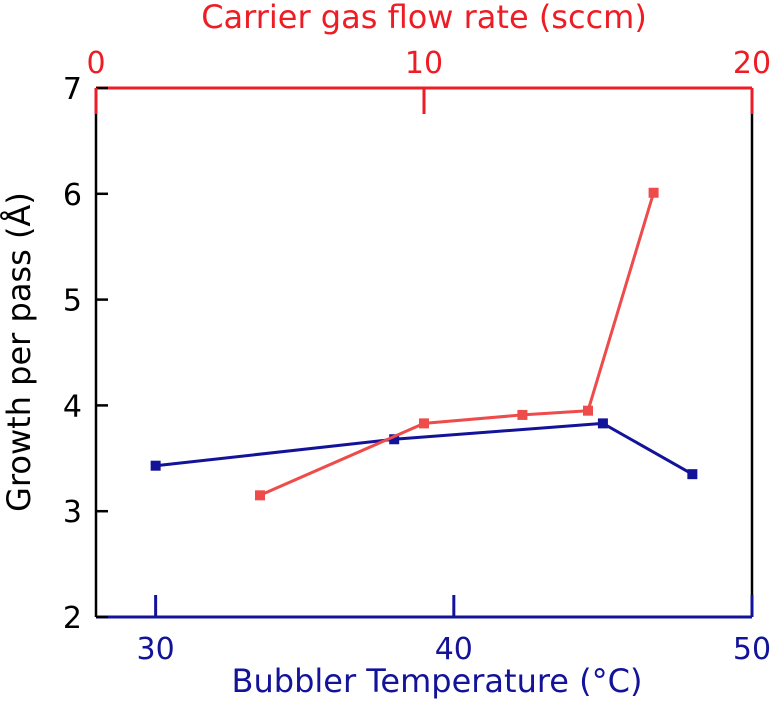  What do you see at coordinates (85, 354) in the screenshot?
I see `y-axis-ticks: 2 3 4 5 6 7` at bounding box center [85, 354].